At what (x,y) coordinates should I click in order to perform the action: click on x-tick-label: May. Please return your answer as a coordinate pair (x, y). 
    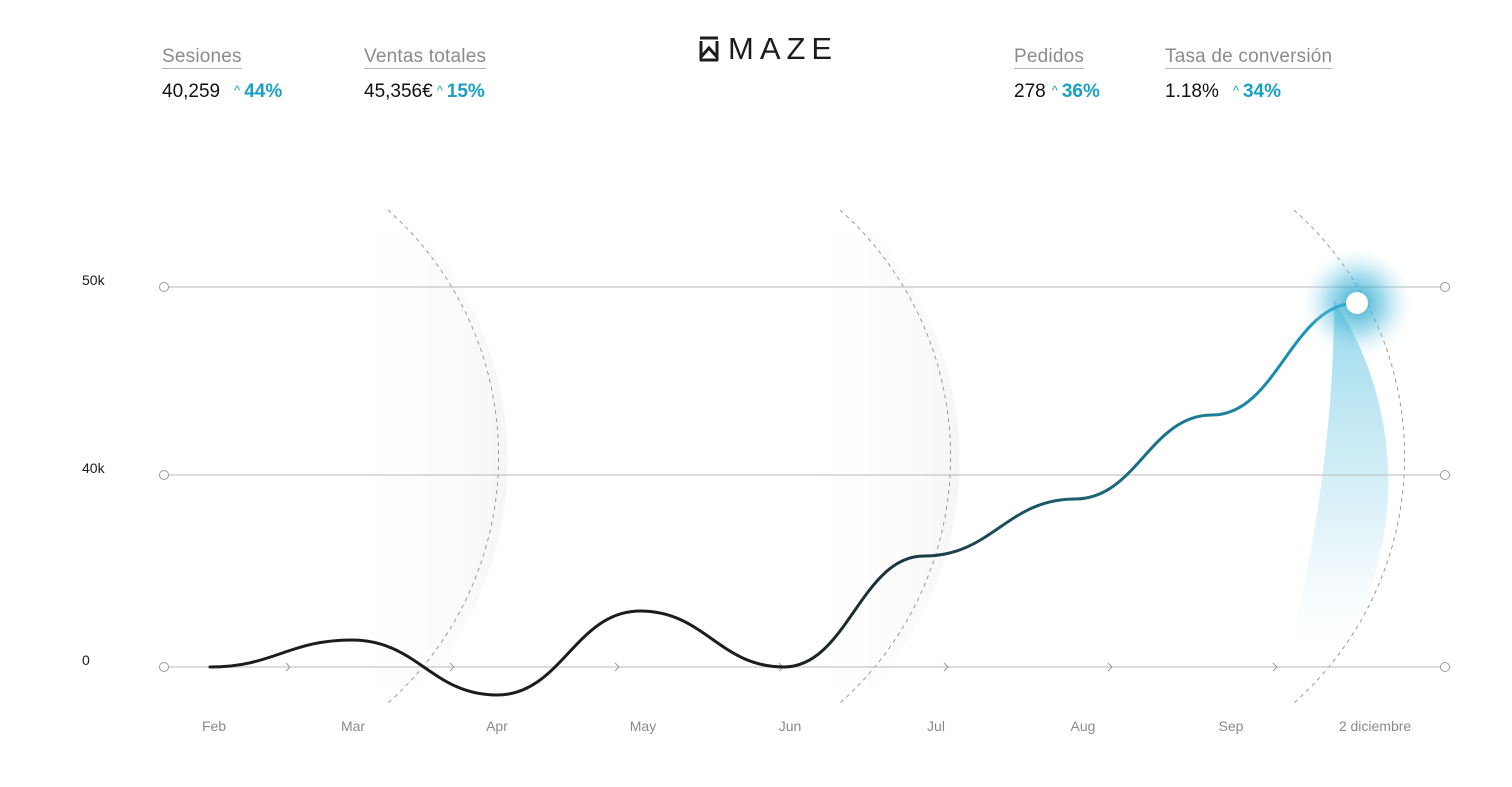
    Looking at the image, I should click on (643, 726).